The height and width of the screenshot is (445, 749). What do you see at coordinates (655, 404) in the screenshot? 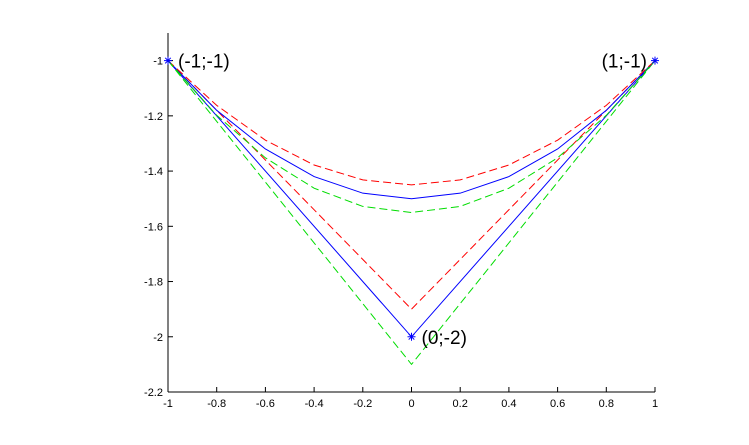
I see `x-tick-label: 1` at bounding box center [655, 404].